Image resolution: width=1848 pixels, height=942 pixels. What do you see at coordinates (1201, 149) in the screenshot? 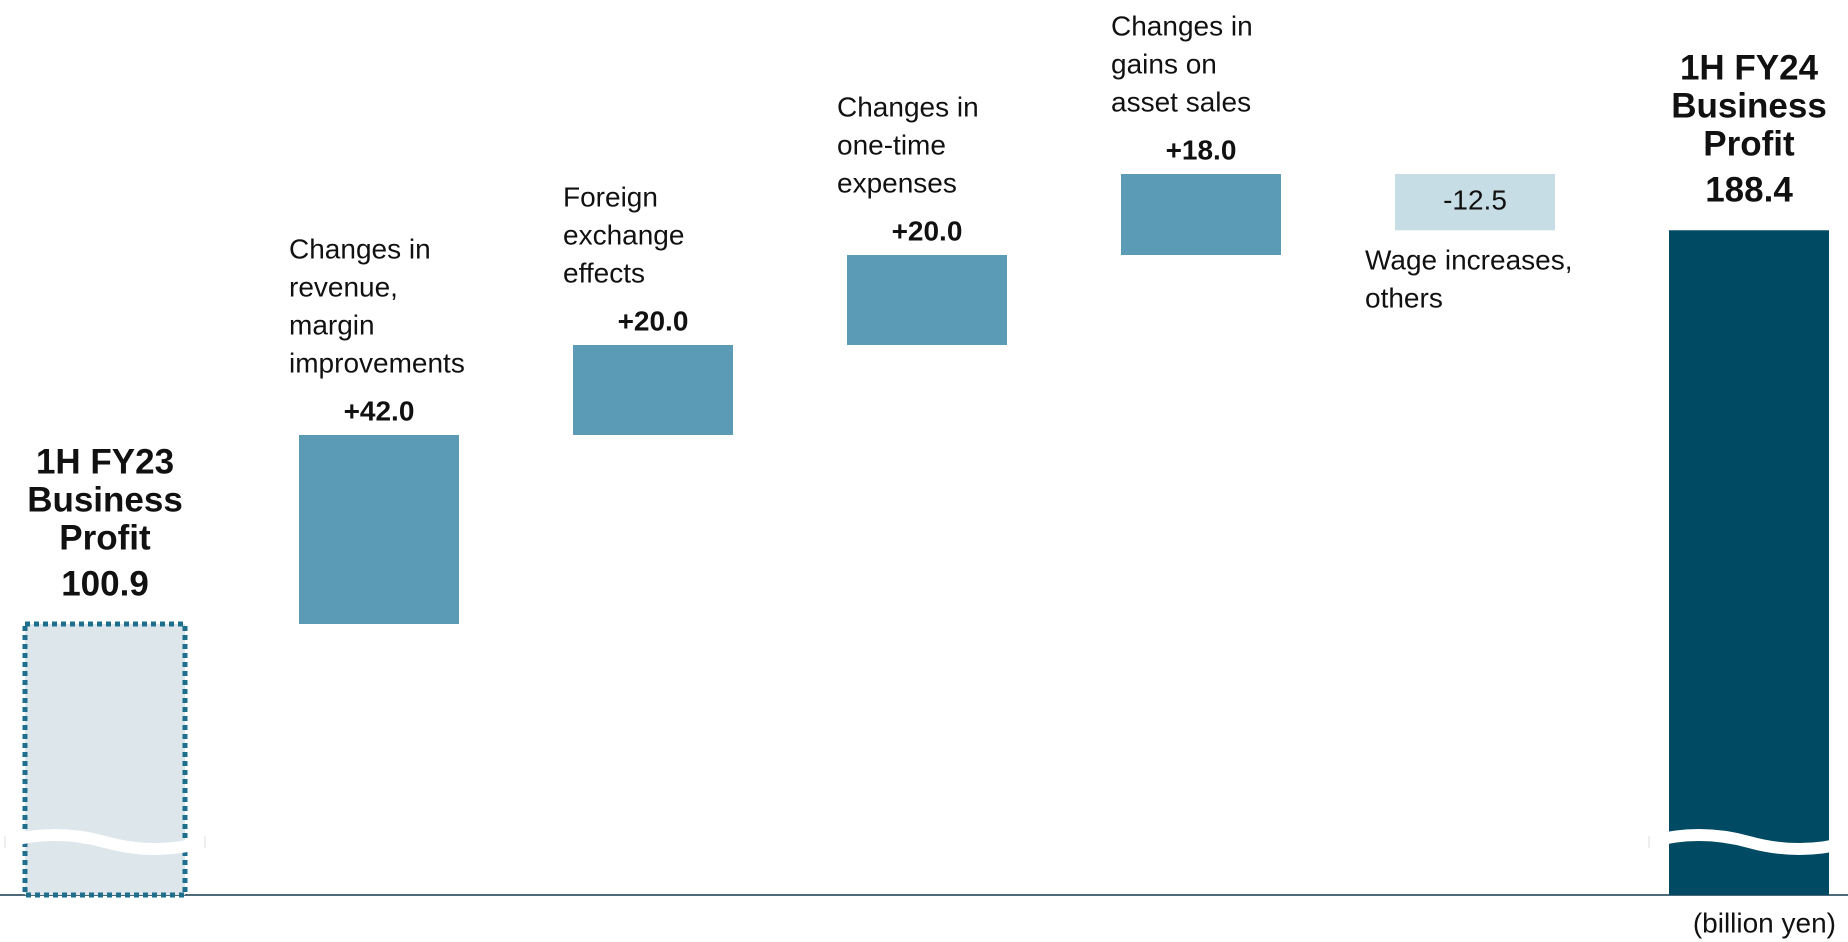
I see `value-label: +18.0` at bounding box center [1201, 149].